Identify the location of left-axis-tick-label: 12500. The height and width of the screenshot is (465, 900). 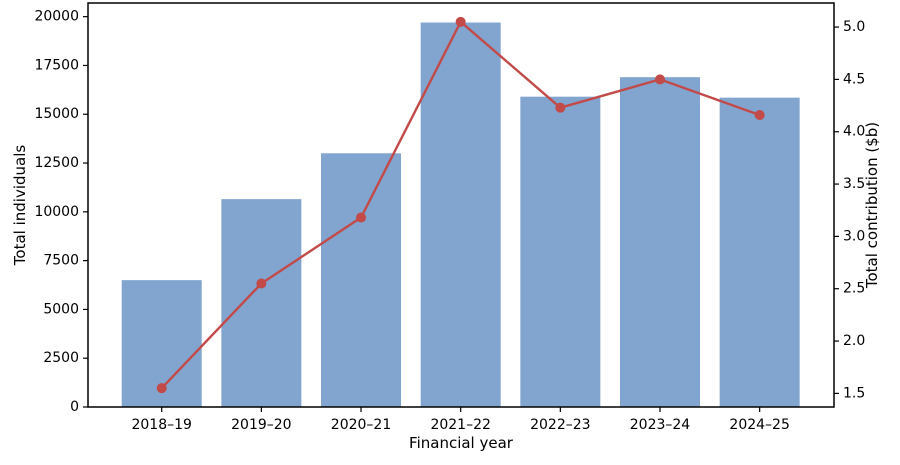
(56, 163).